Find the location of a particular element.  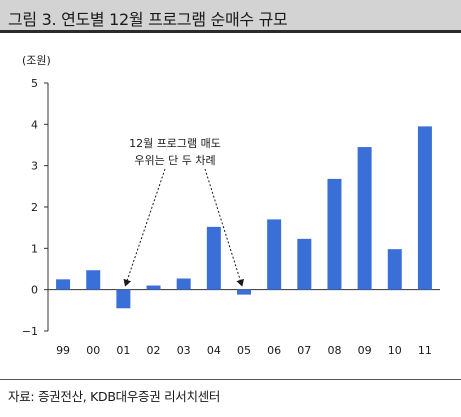

title-bar: 그림 3. 연도별 12월 프로그램 순매수 규모 is located at coordinates (230, 16).